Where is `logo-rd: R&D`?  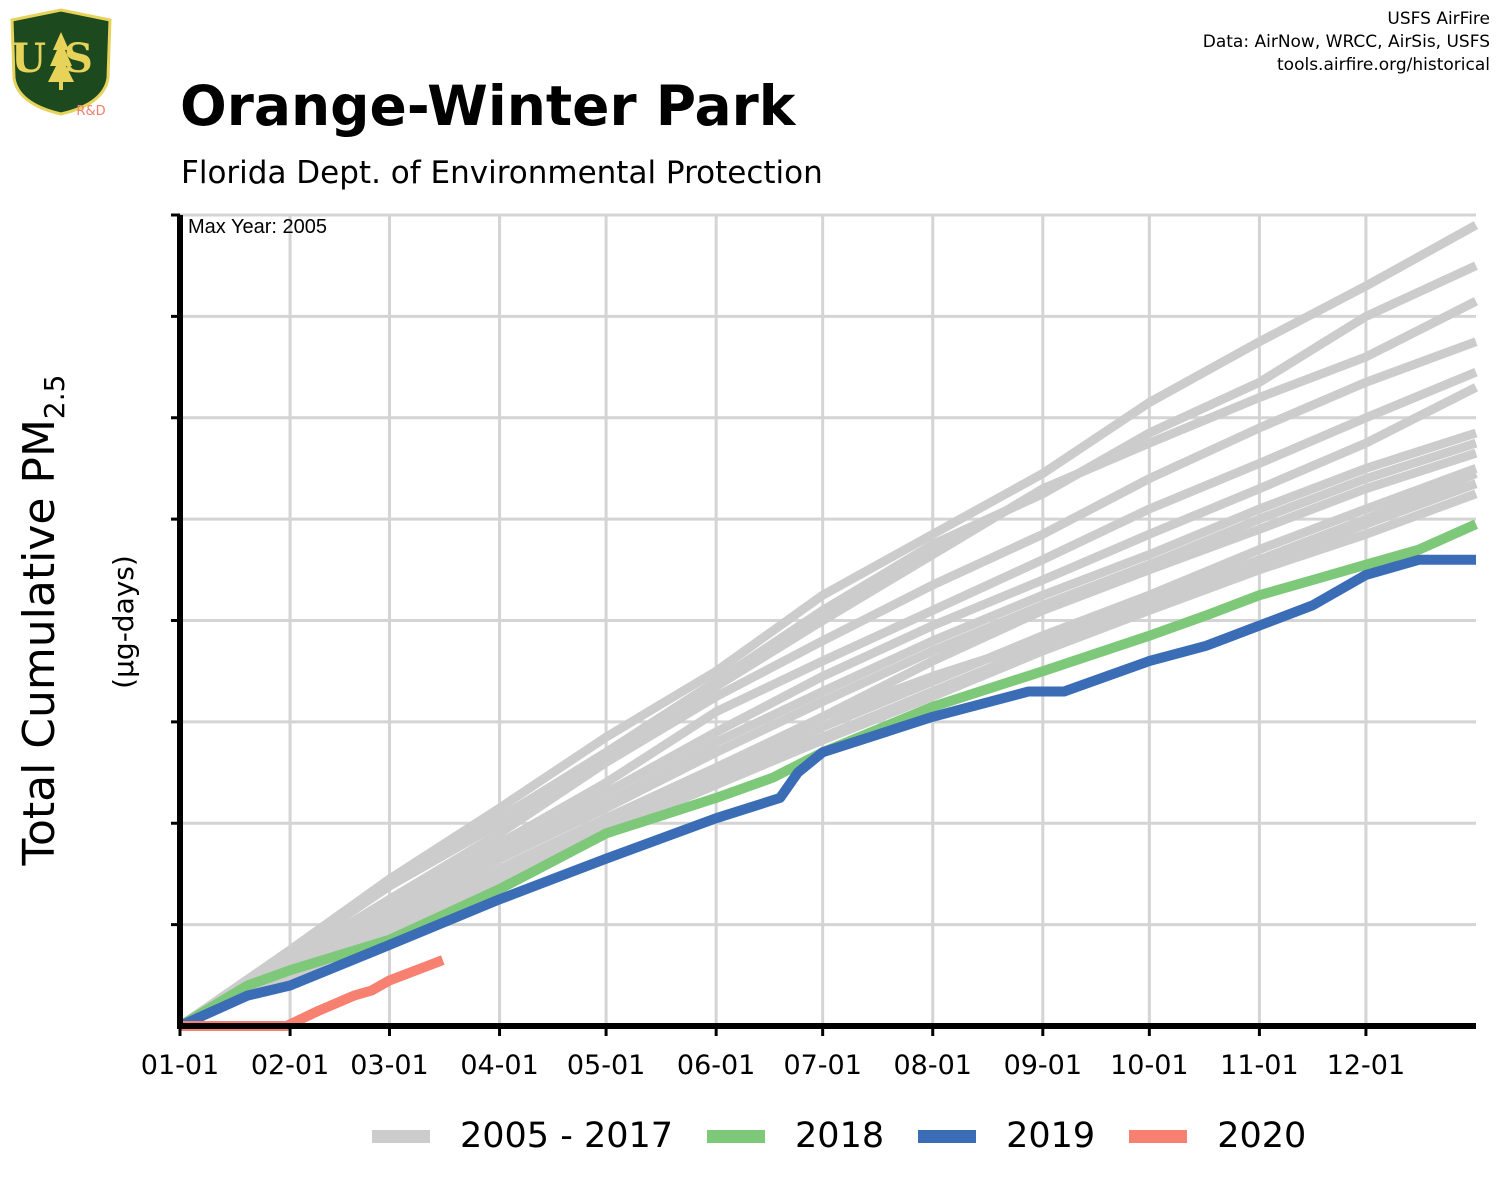 logo-rd: R&D is located at coordinates (90, 111).